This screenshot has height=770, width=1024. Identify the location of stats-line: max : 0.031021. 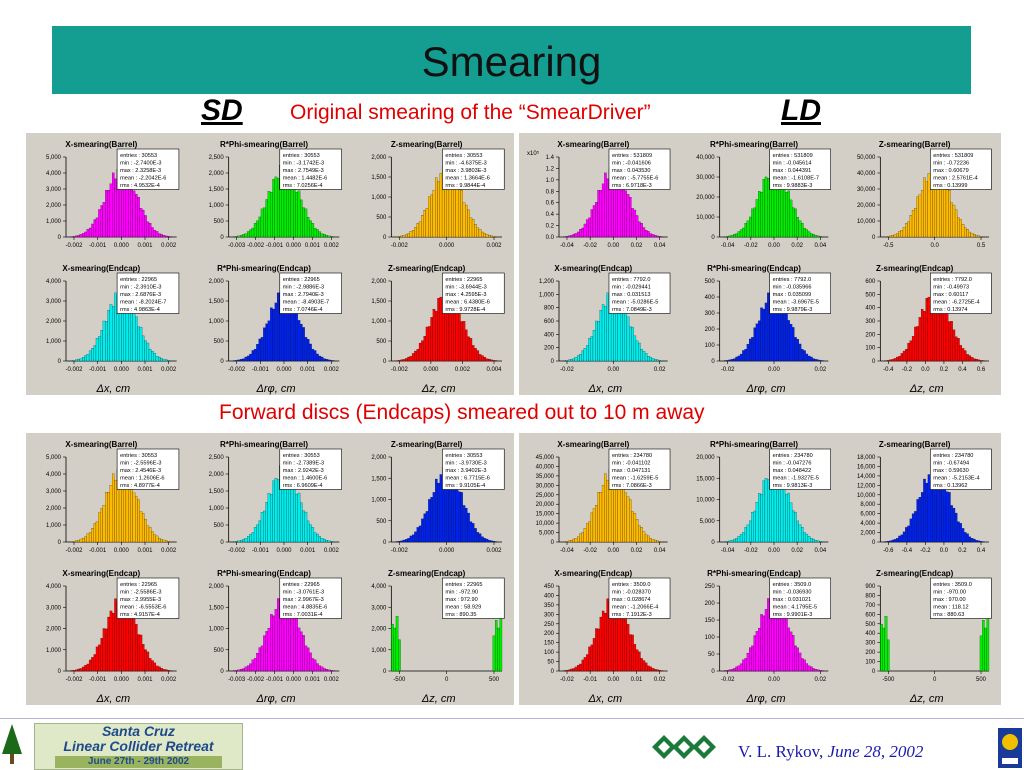
(792, 600).